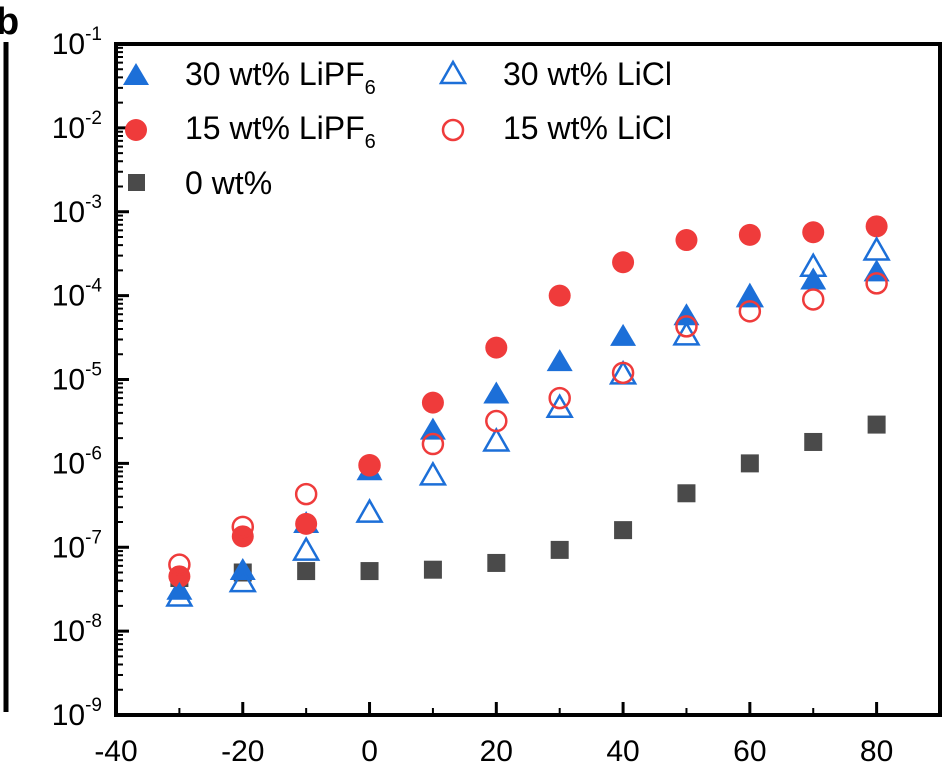 The image size is (942, 779). I want to click on svg-text: 15 wt% LiPF6, so click(280, 131).